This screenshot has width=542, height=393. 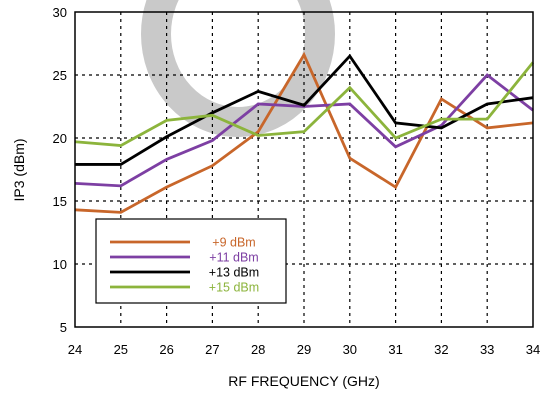 What do you see at coordinates (121, 349) in the screenshot?
I see `x-tick-label: 25` at bounding box center [121, 349].